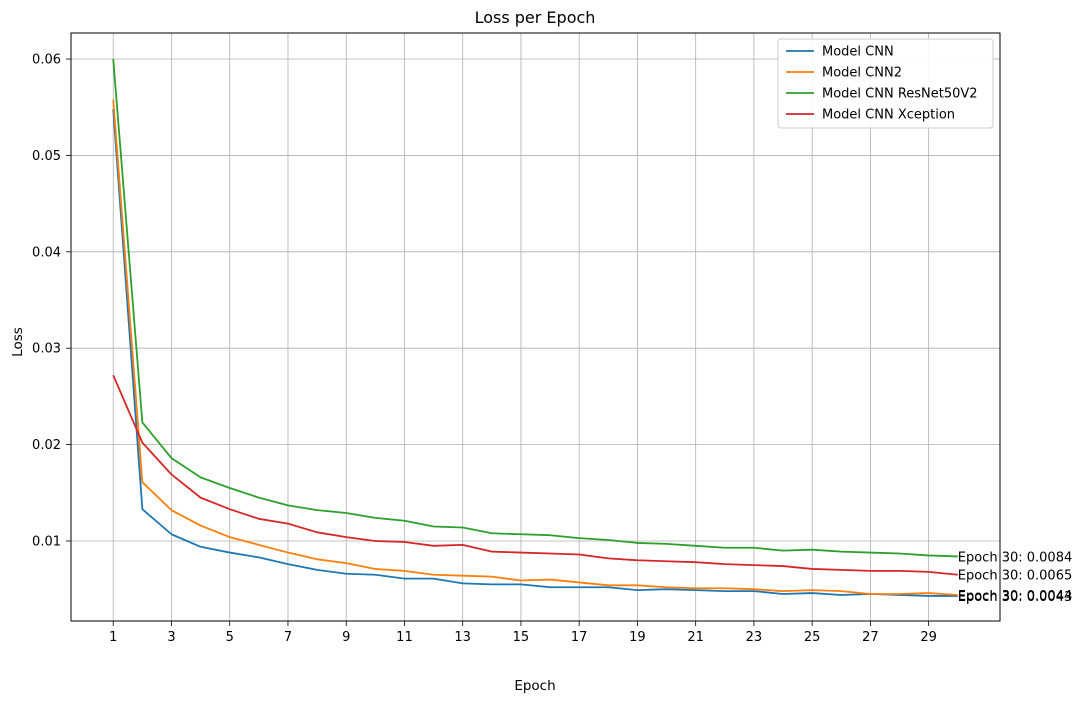  I want to click on endpoint-annotation: Epoch 30: 0.0044, so click(1015, 596).